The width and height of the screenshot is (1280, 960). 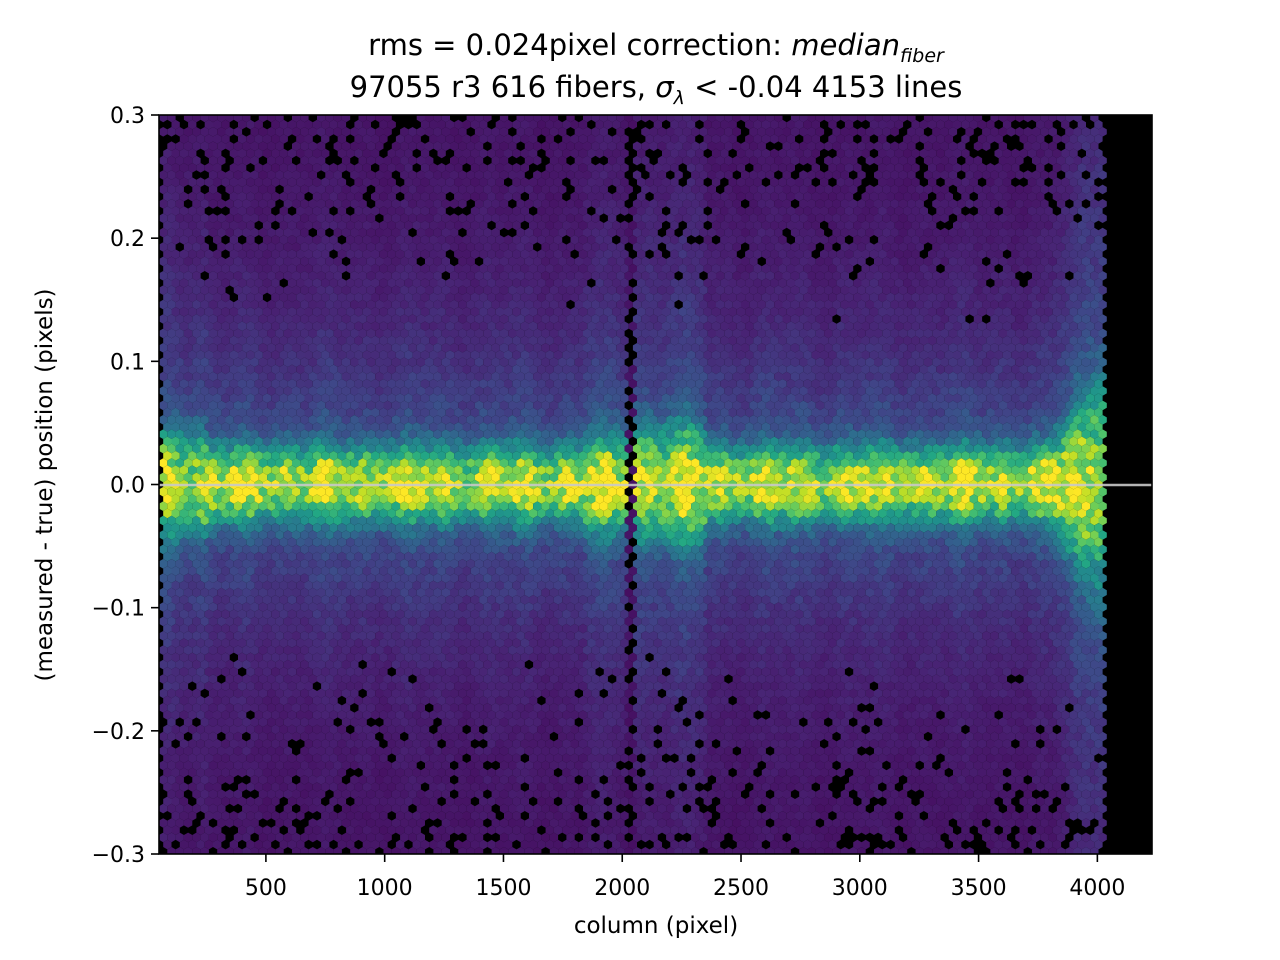 I want to click on title-line-2-subscript: λ, so click(x=679, y=98).